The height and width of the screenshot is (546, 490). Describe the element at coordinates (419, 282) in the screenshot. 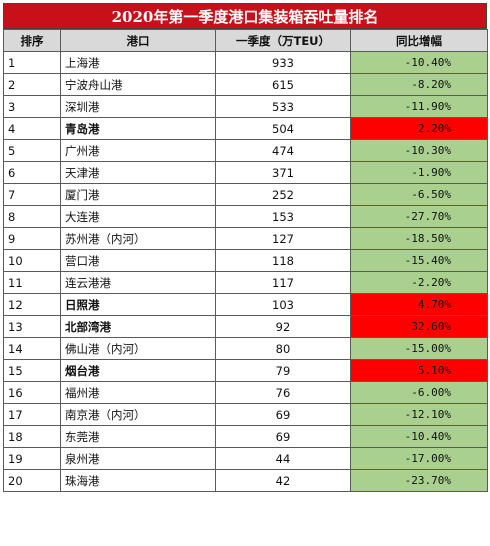

I see `change-cell: -2.20%` at that location.